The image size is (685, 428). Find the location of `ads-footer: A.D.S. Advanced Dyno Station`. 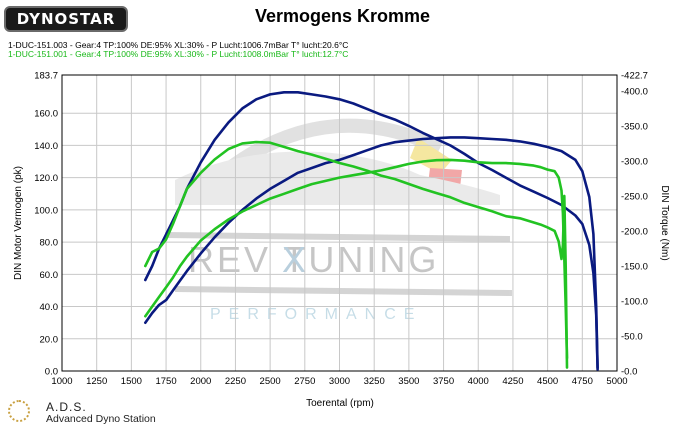

ads-footer: A.D.S. Advanced Dyno Station is located at coordinates (108, 412).